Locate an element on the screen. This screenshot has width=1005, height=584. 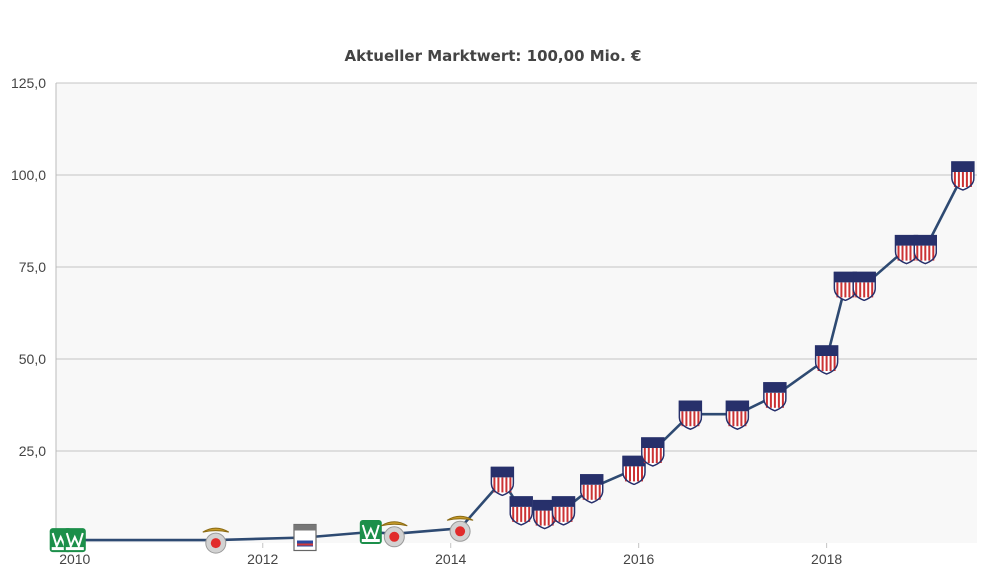
x-axis: 2010 2012 2014 2016 2018 is located at coordinates (450, 555).